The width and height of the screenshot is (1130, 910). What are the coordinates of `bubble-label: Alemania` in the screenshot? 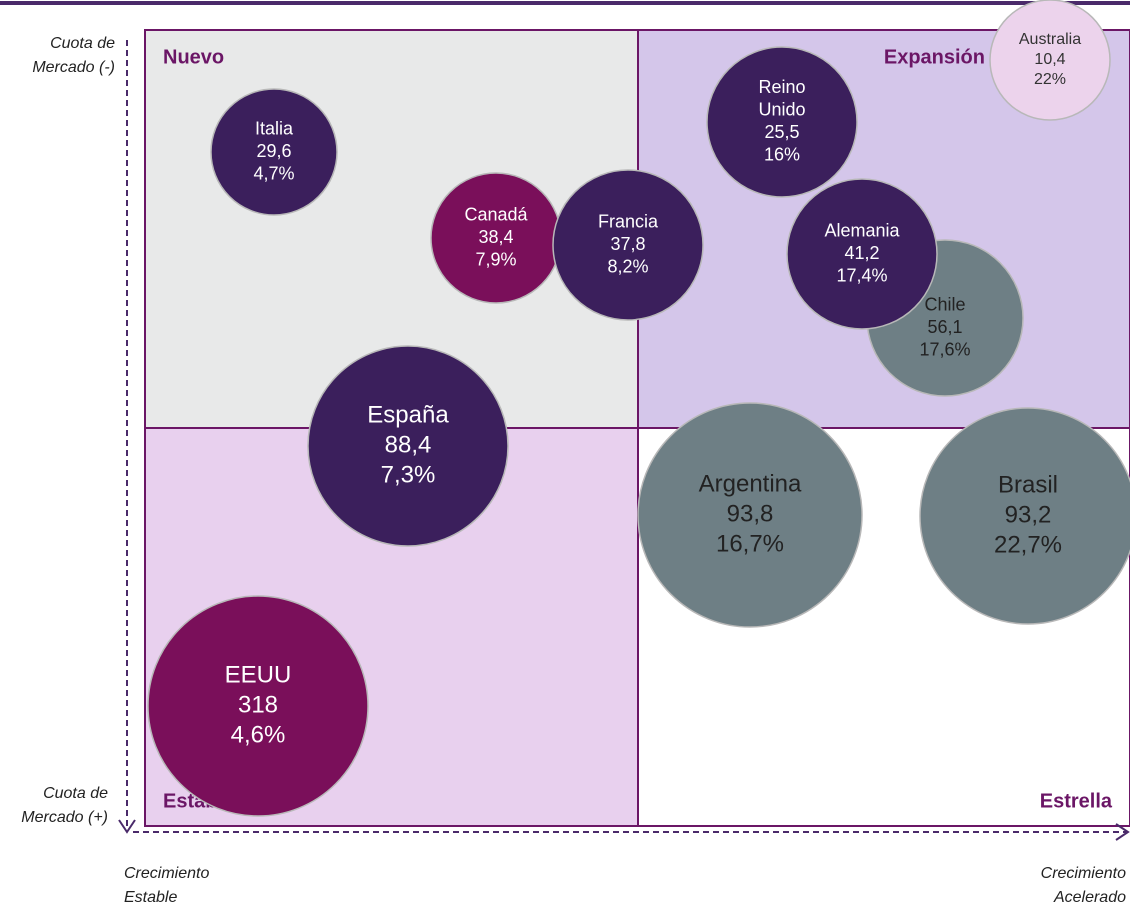 It's located at (862, 230).